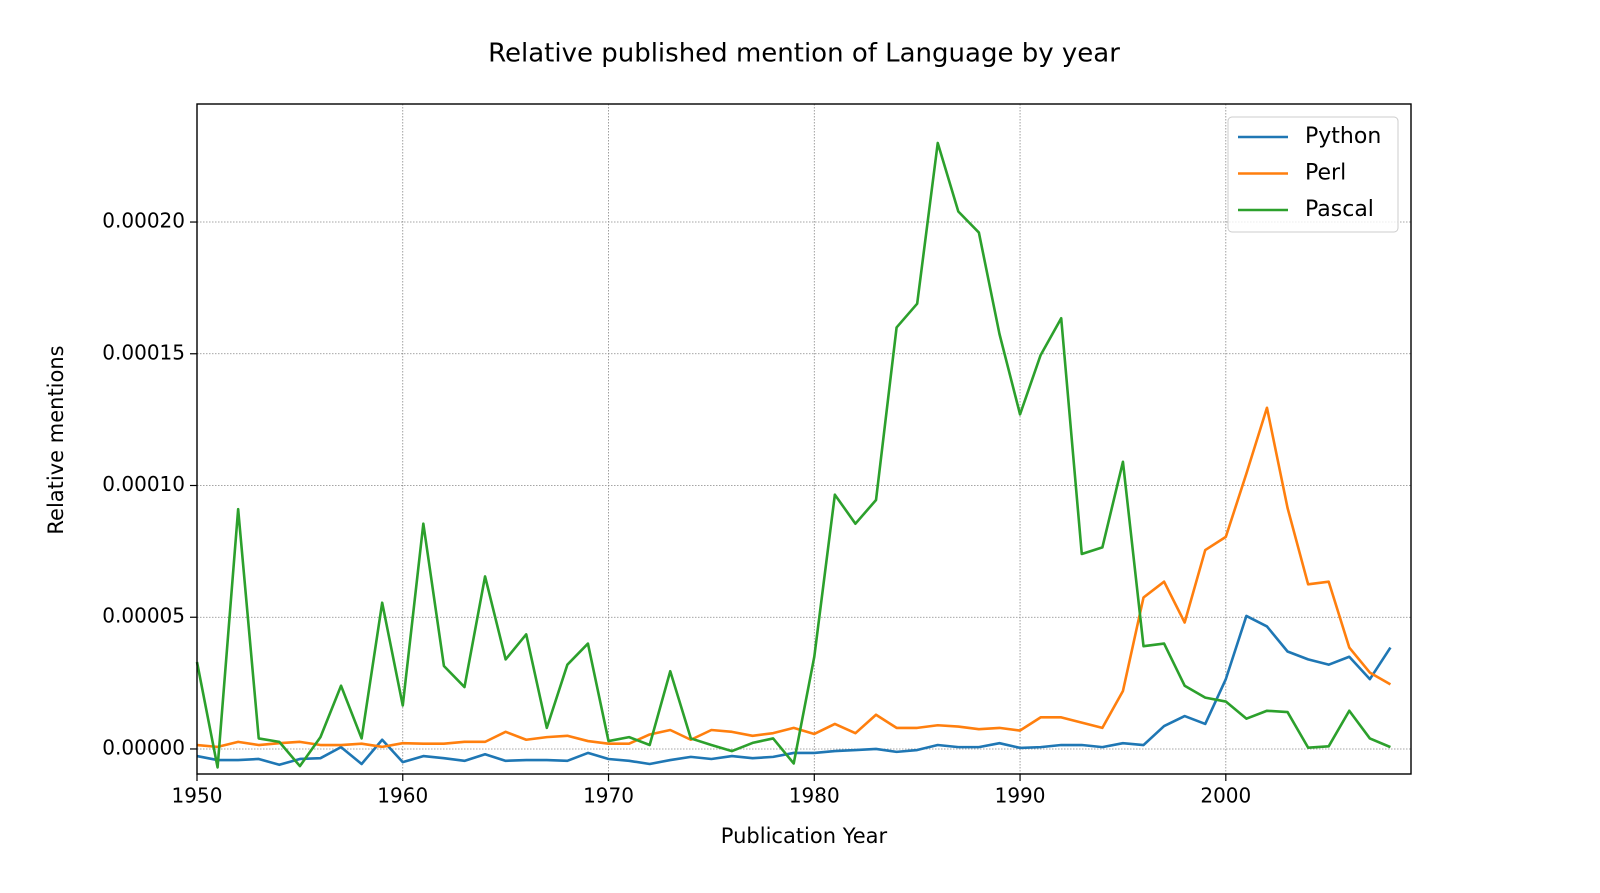 This screenshot has width=1600, height=893. What do you see at coordinates (143, 352) in the screenshot?
I see `y-tick-label: 0.00015` at bounding box center [143, 352].